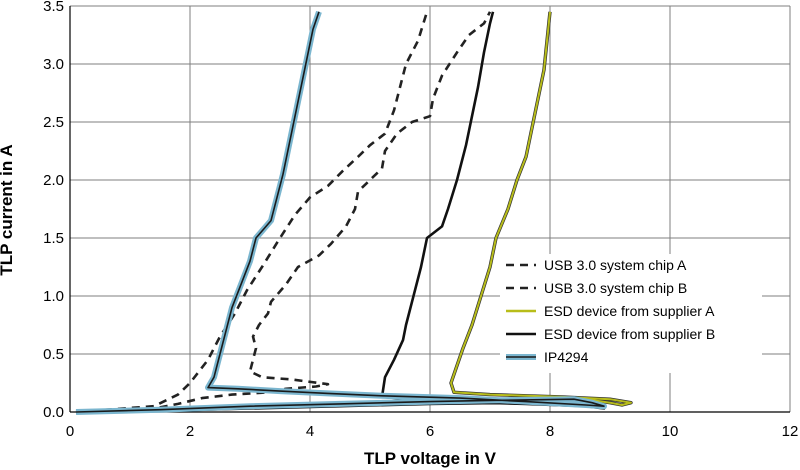 The width and height of the screenshot is (800, 470). I want to click on x-tick-label: 10, so click(670, 431).